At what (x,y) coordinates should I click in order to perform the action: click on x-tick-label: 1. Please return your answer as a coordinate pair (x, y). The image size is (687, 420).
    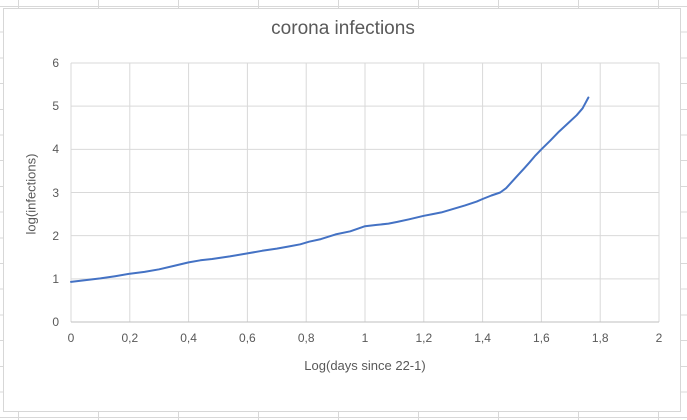
    Looking at the image, I should click on (365, 338).